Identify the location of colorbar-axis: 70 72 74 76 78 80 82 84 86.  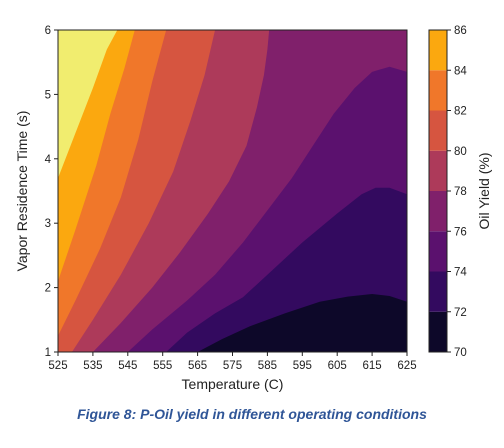
(457, 192).